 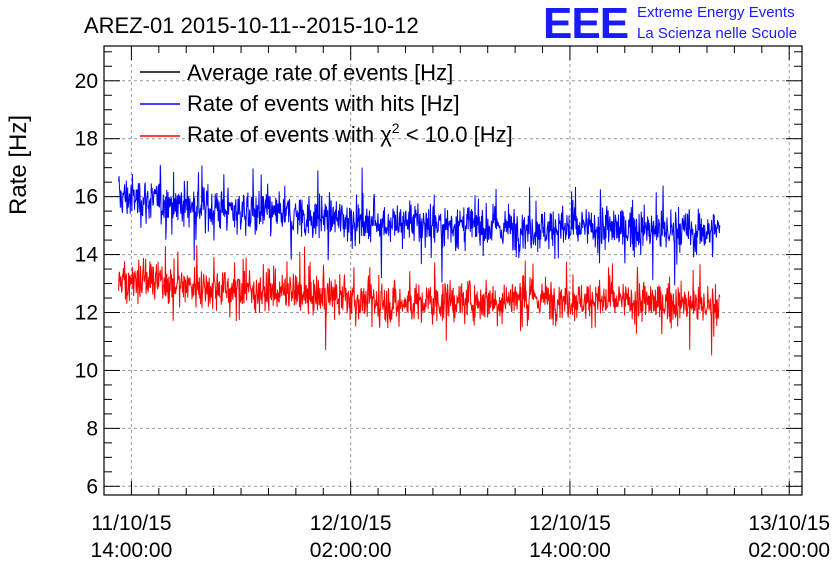 I want to click on y-tick-labels: 6 8 10 12 14 16 18 20, so click(x=87, y=284).